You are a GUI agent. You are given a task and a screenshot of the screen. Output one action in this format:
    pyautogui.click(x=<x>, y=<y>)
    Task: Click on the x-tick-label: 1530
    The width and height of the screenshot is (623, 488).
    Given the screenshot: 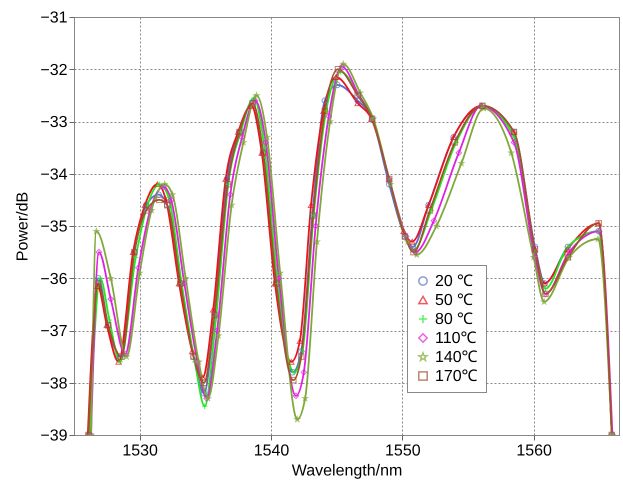 What is the action you would take?
    pyautogui.click(x=140, y=451)
    